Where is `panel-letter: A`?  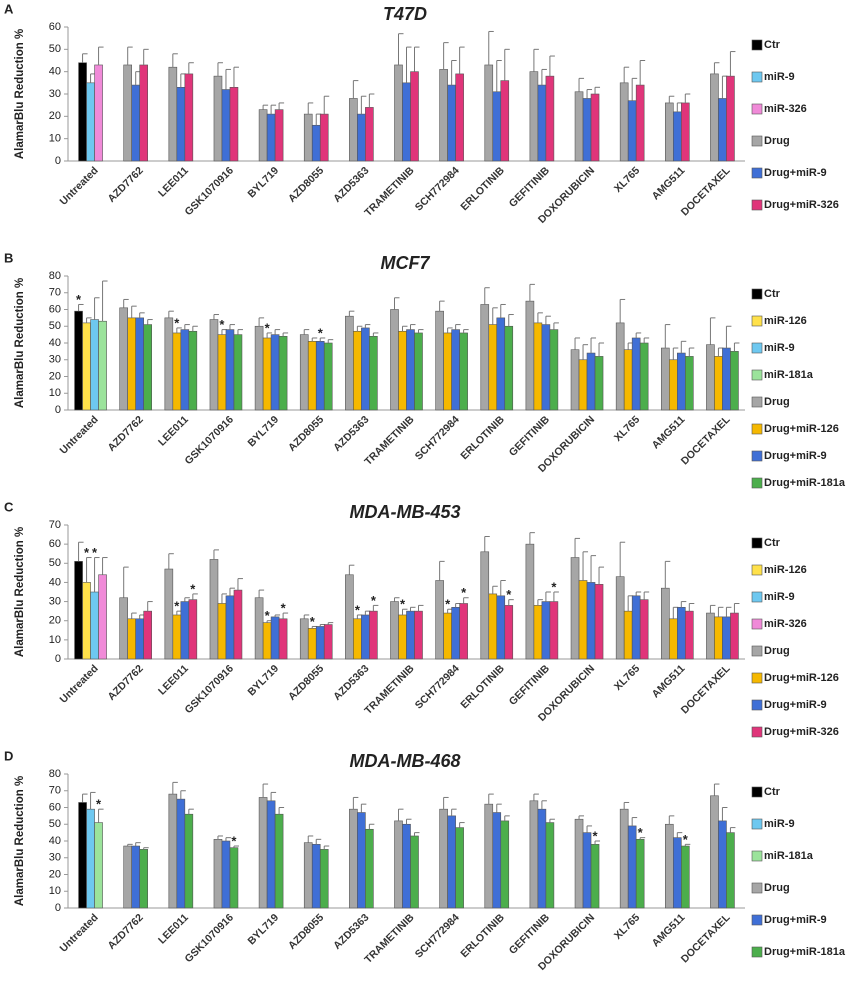
panel-letter: A is located at coordinates (9, 8).